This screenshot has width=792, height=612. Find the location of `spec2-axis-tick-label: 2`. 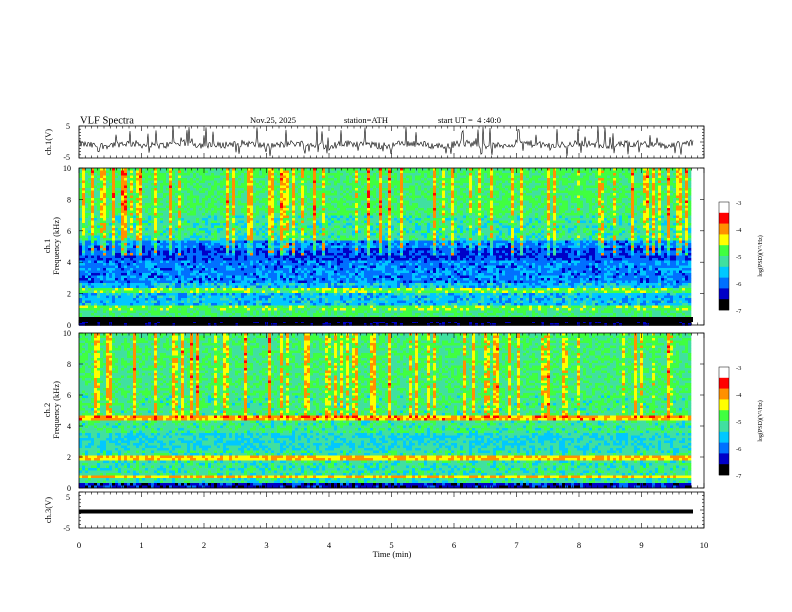

spec2-axis-tick-label: 2 is located at coordinates (69, 457).